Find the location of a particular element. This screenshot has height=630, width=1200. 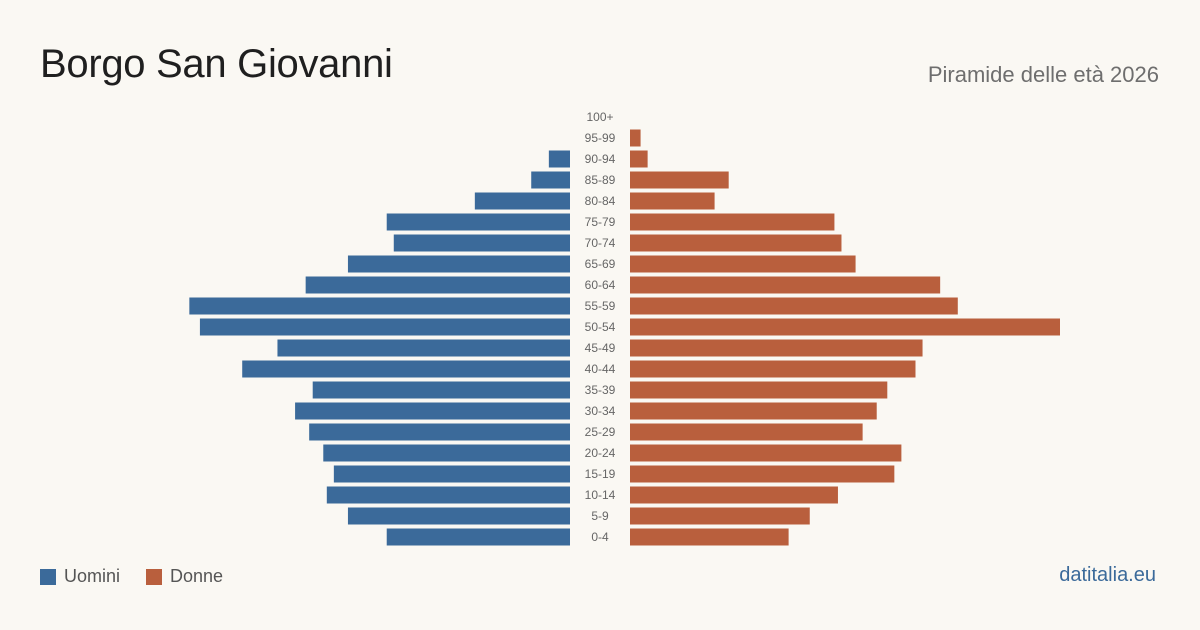

chart-subtitle: Piramide delle età 2026 is located at coordinates (1043, 74).